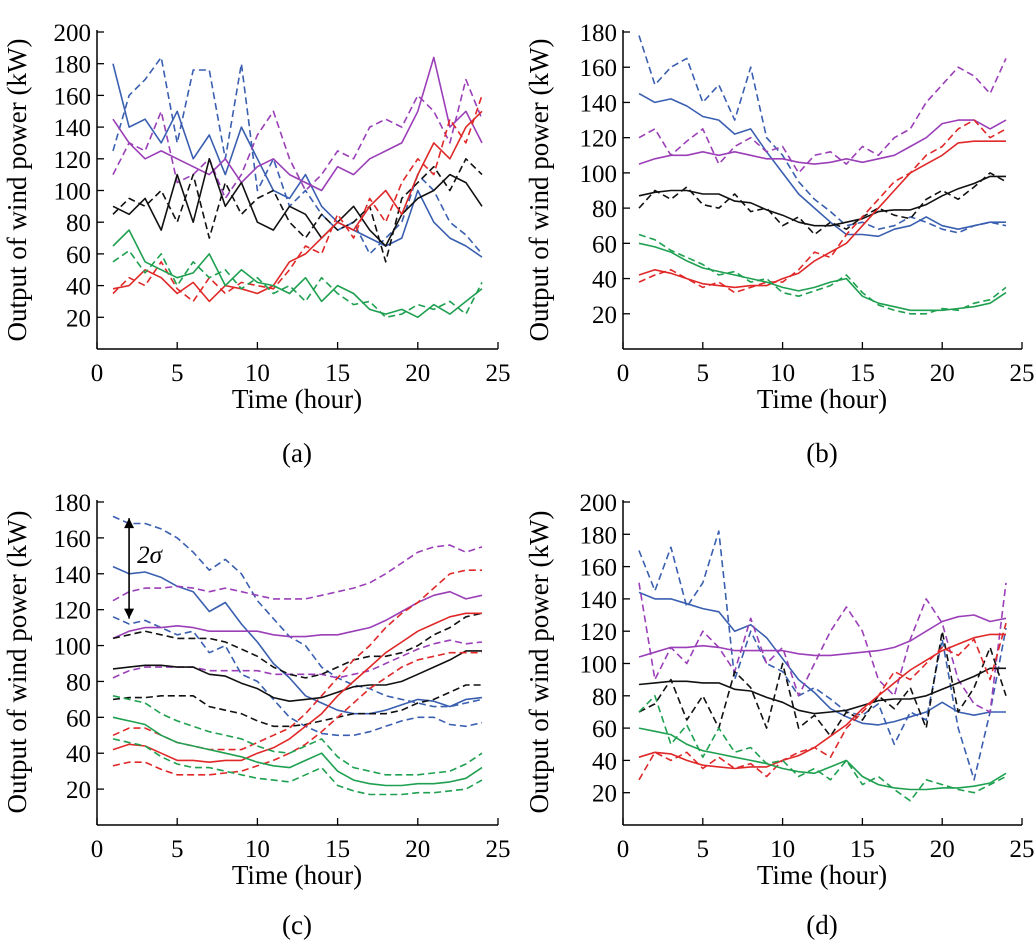 The image size is (1036, 948). What do you see at coordinates (821, 925) in the screenshot?
I see `panel-label: (d)` at bounding box center [821, 925].